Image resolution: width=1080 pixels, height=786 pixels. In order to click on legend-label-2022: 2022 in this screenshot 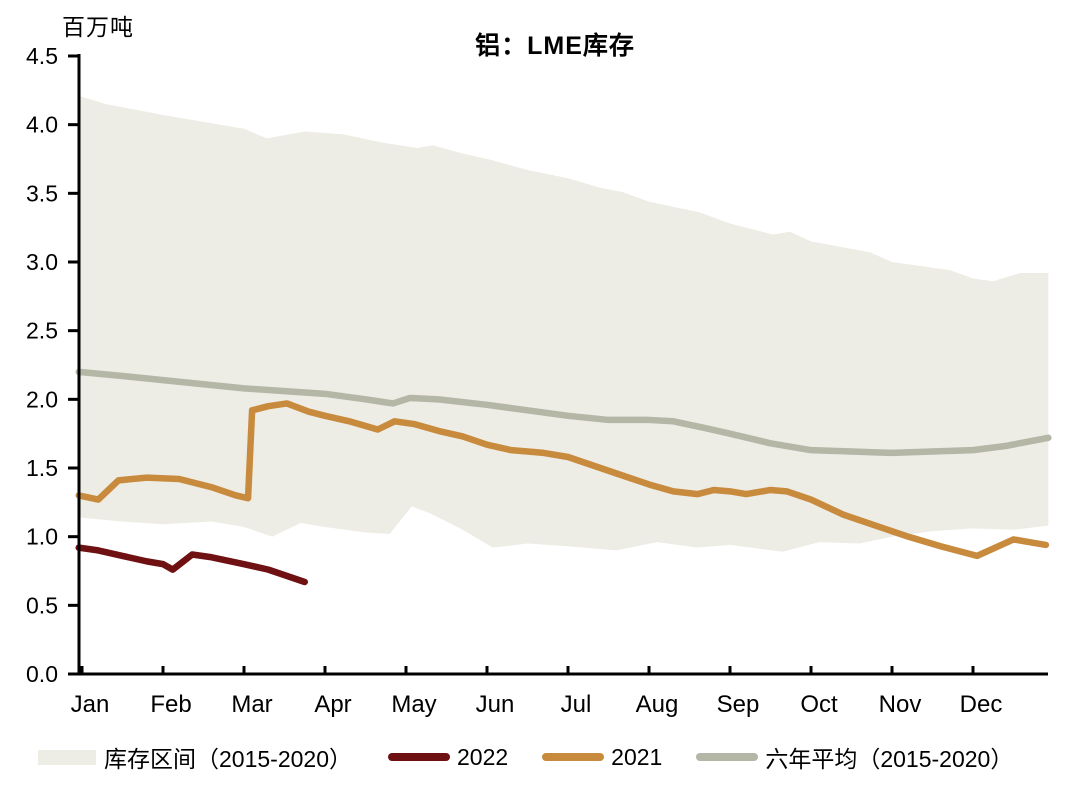, I will do `click(483, 756)`.